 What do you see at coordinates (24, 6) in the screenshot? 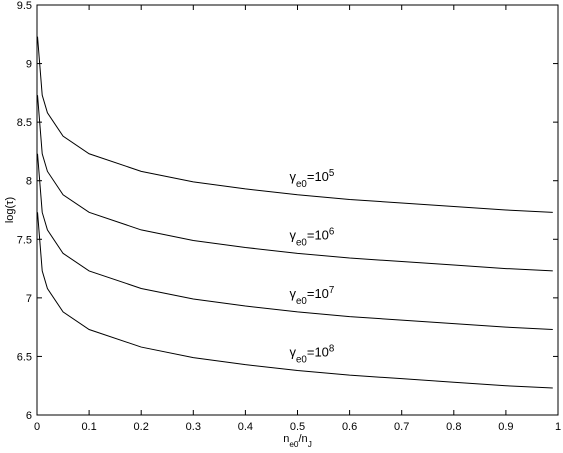
I see `y-tick-label: 9.5` at bounding box center [24, 6].